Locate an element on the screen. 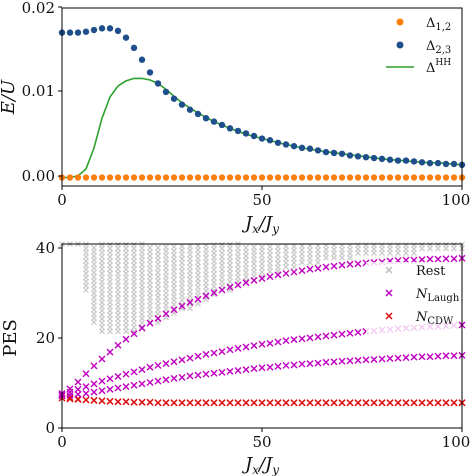 This screenshot has width=474, height=476. nlaugh-curve3-point-22-stroke-b is located at coordinates (238, 370).